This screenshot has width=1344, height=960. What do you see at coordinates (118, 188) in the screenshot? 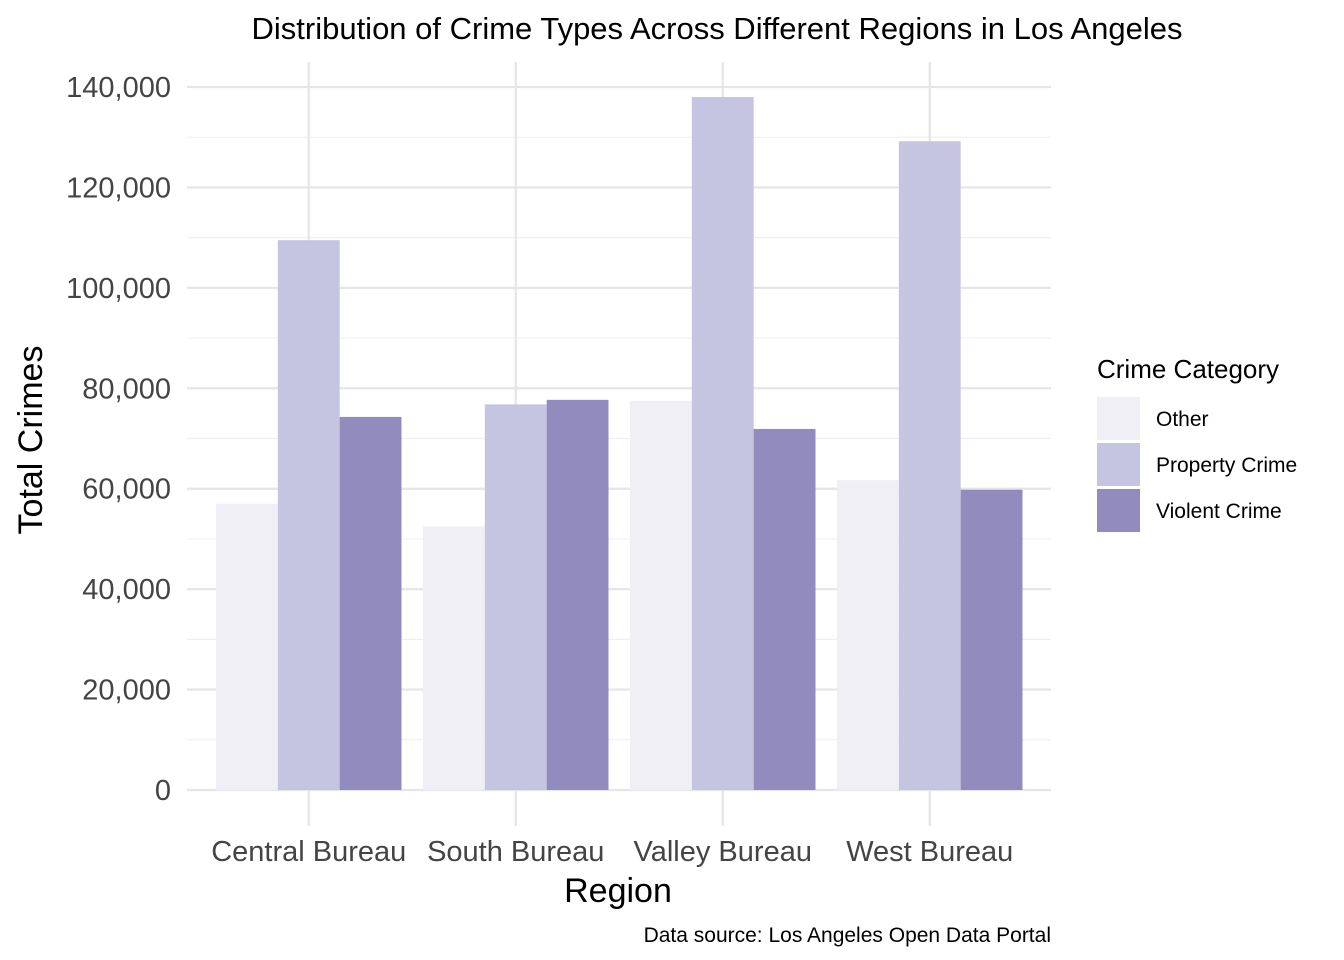
I see `y-tick-label: 120,000` at bounding box center [118, 188].